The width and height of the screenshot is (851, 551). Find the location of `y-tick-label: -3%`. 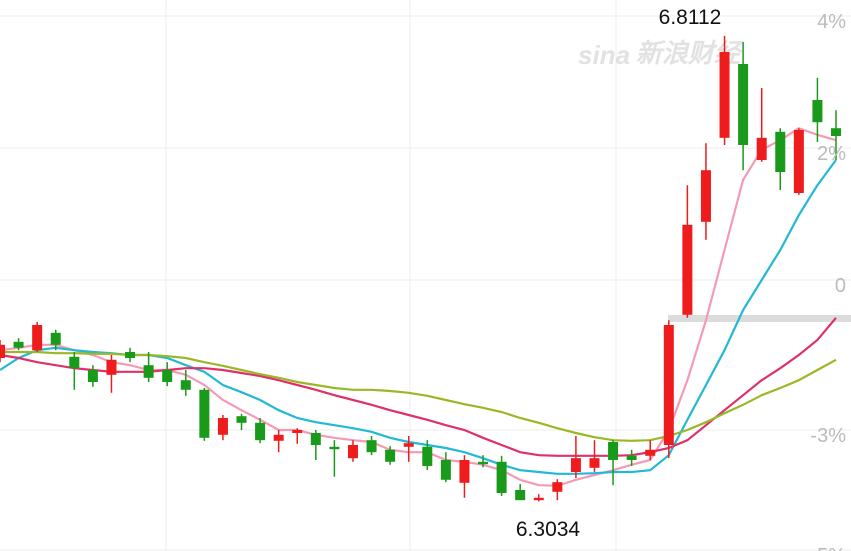

y-tick-label: -3% is located at coordinates (828, 436).